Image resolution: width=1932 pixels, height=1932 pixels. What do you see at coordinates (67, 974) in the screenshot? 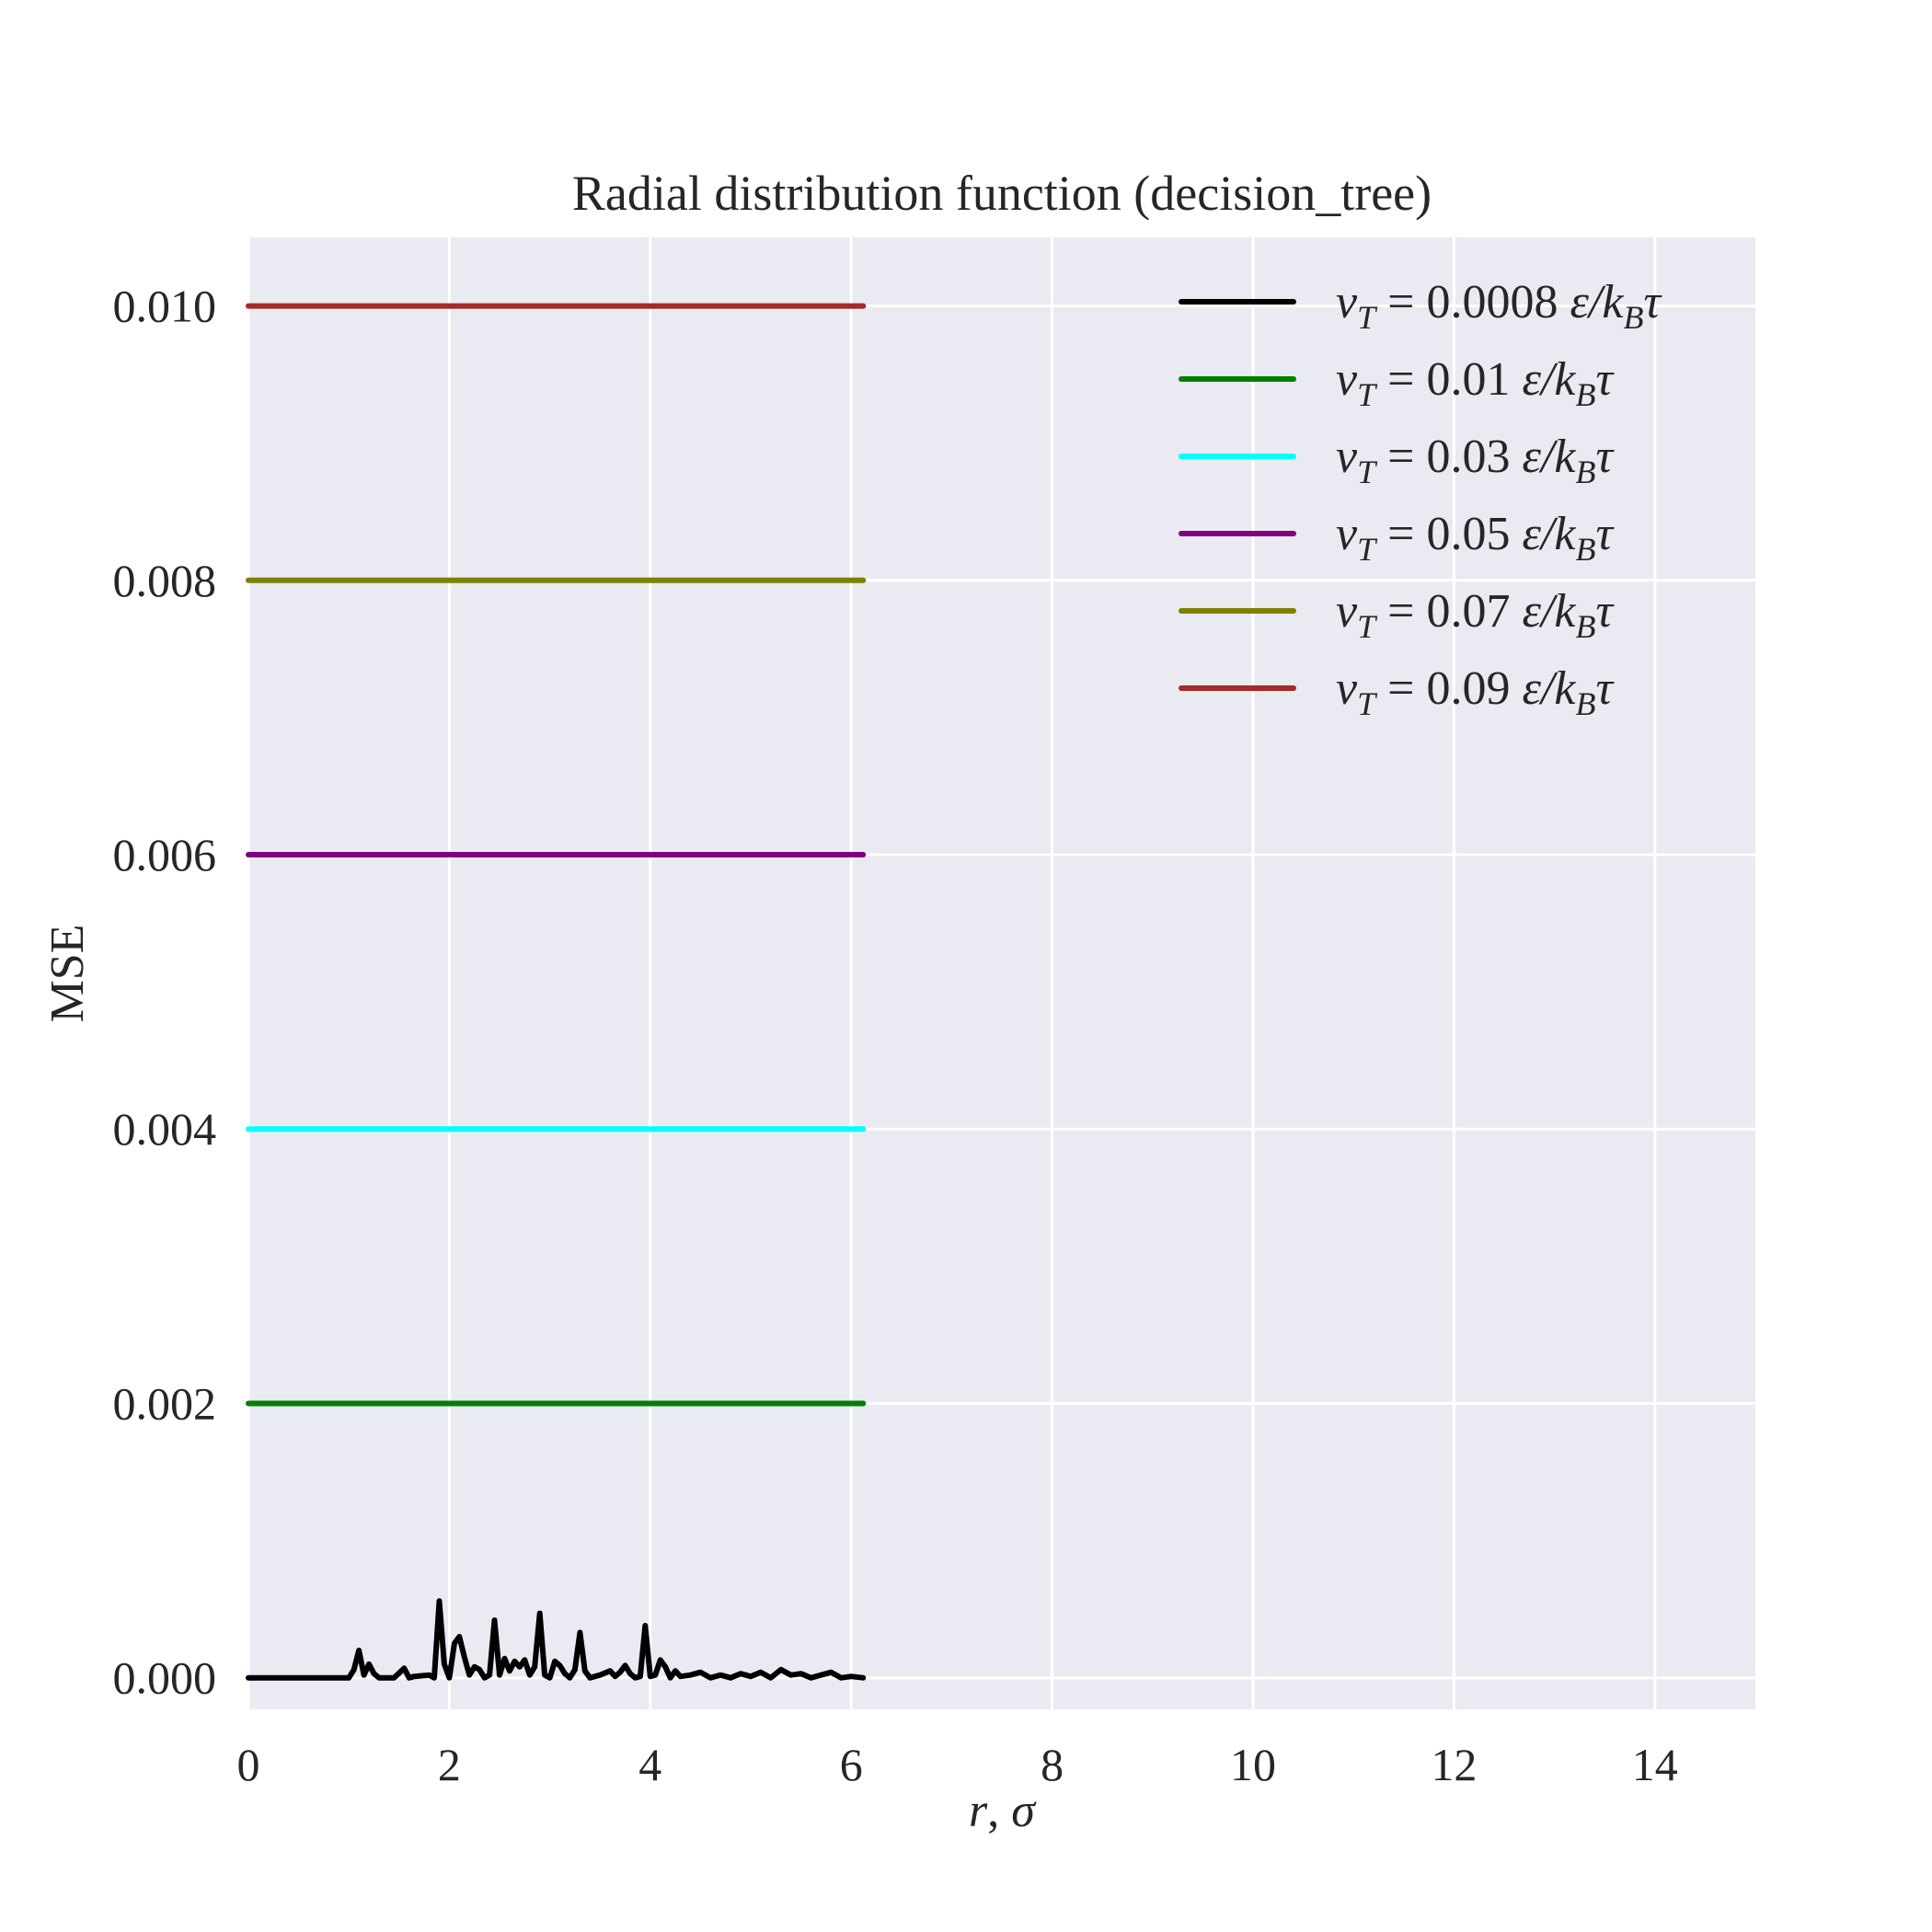
I see `y-axis-label: MSE` at bounding box center [67, 974].